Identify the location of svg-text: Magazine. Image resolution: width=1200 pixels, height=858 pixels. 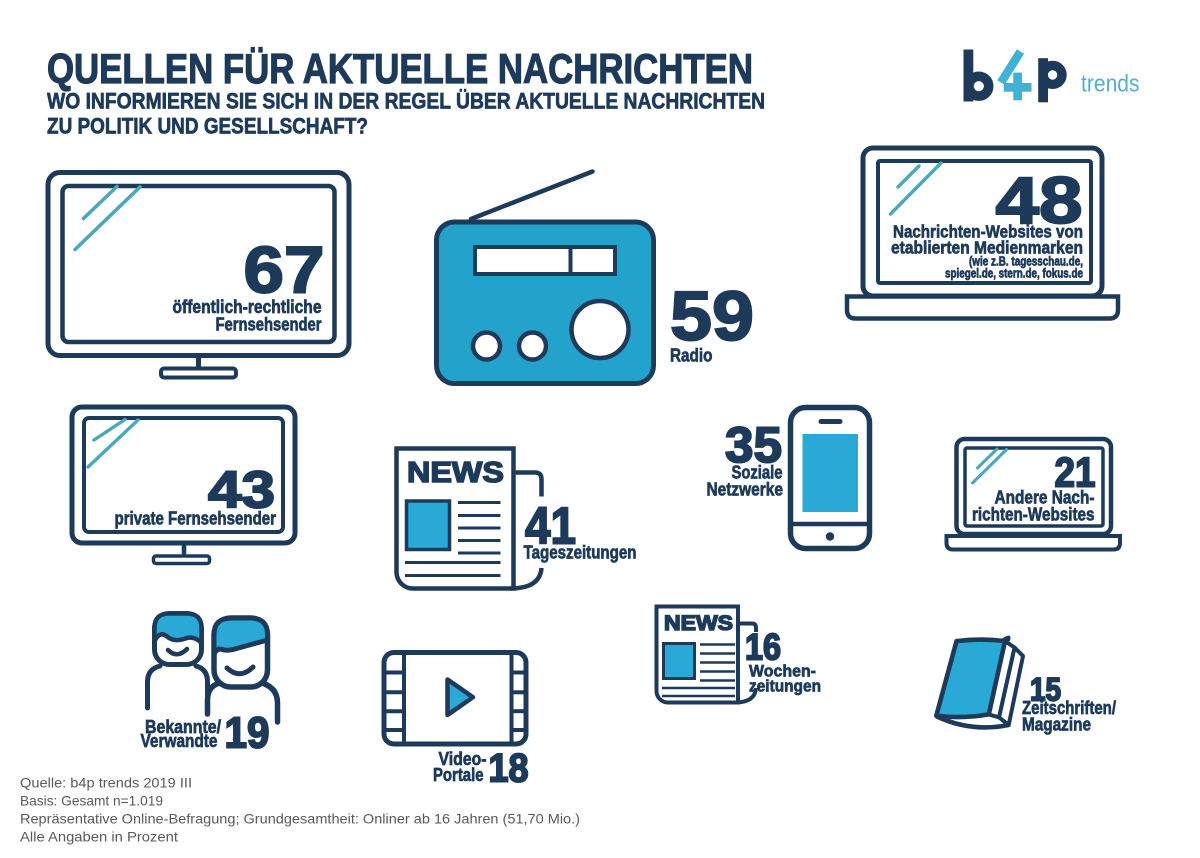
(1056, 725).